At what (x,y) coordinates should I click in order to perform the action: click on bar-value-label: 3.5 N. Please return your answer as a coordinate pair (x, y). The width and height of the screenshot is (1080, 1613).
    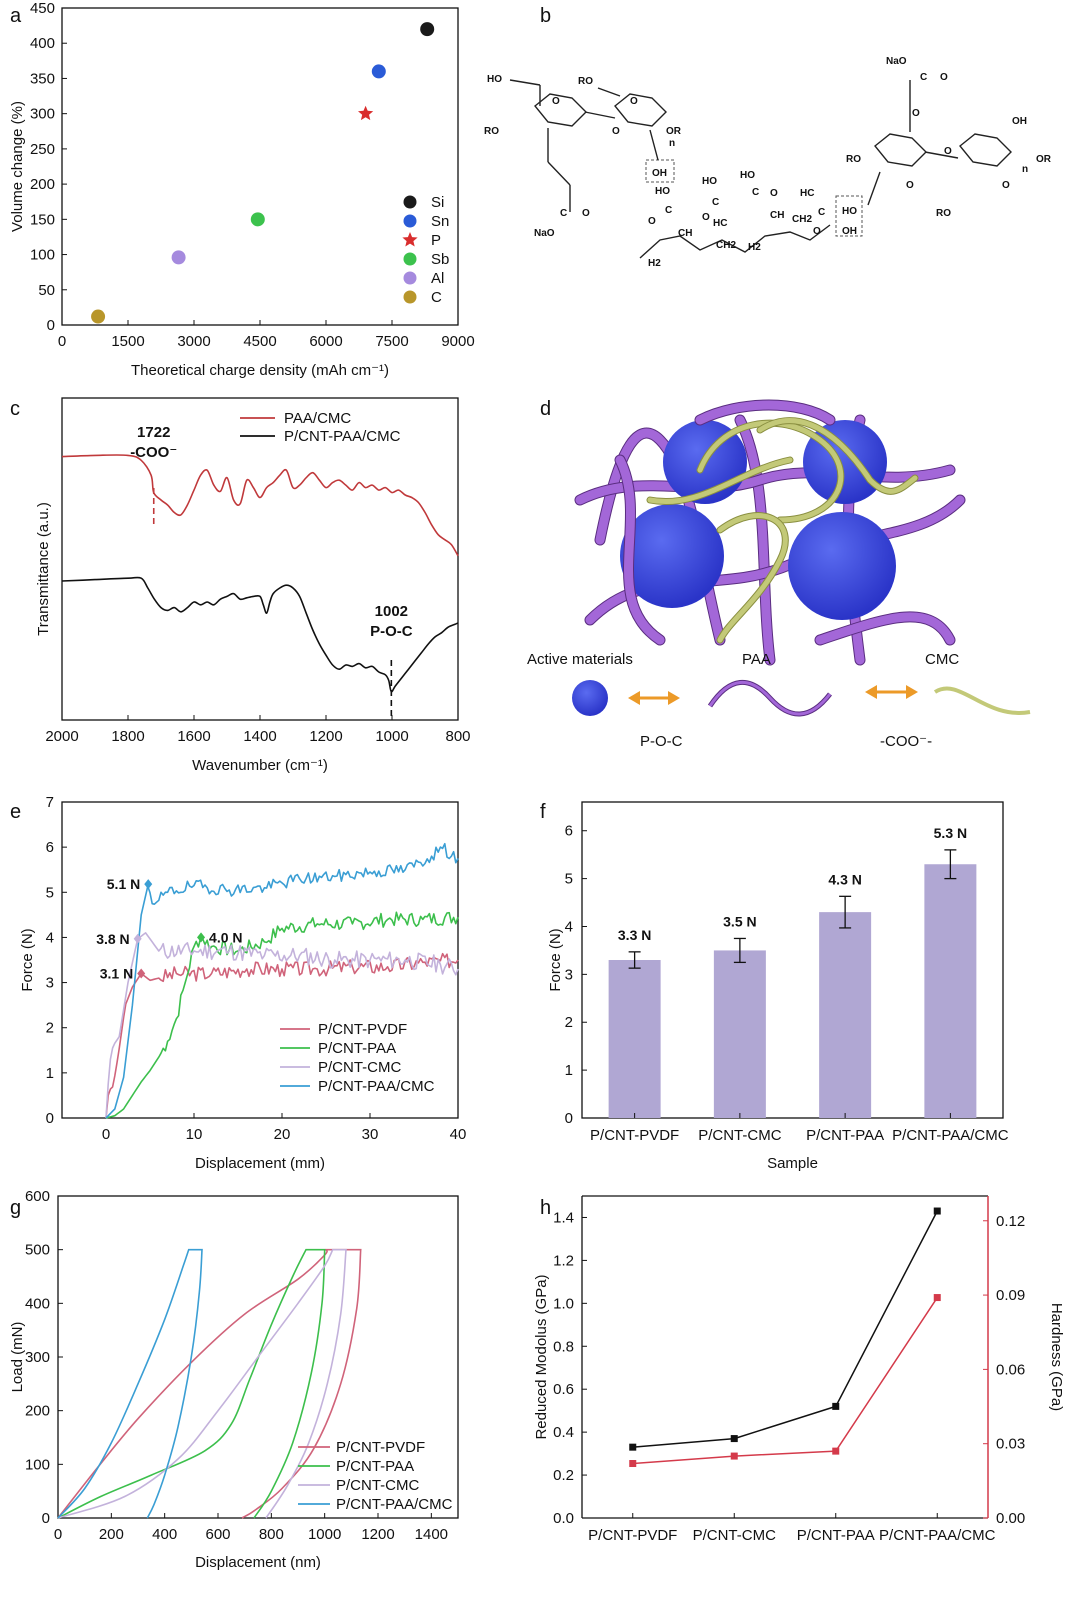
    Looking at the image, I should click on (739, 921).